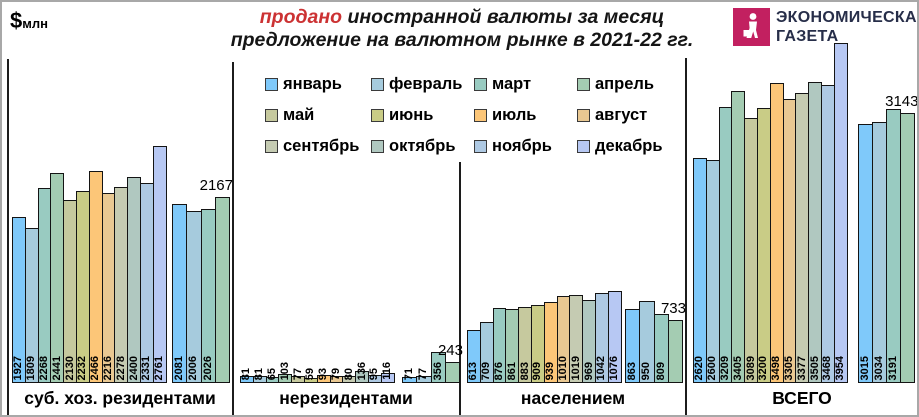 The width and height of the screenshot is (919, 417). What do you see at coordinates (95, 277) in the screenshot?
I see `bar: 2466` at bounding box center [95, 277].